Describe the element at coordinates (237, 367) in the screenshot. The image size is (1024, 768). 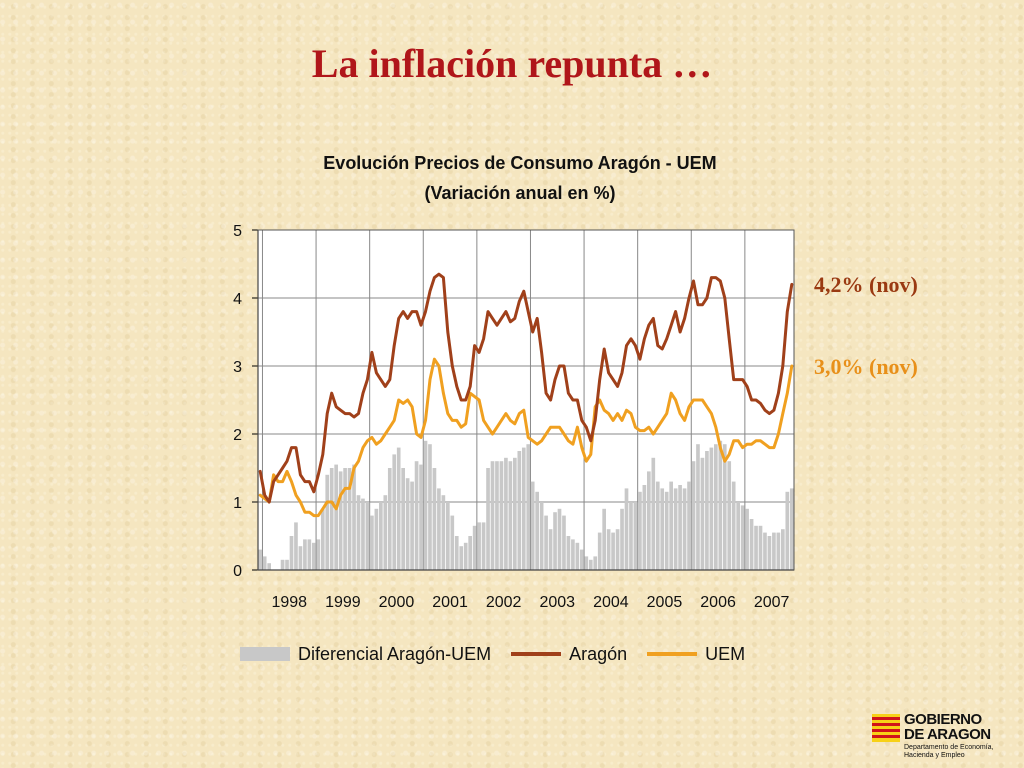
I see `y-tick-label: 3` at that location.